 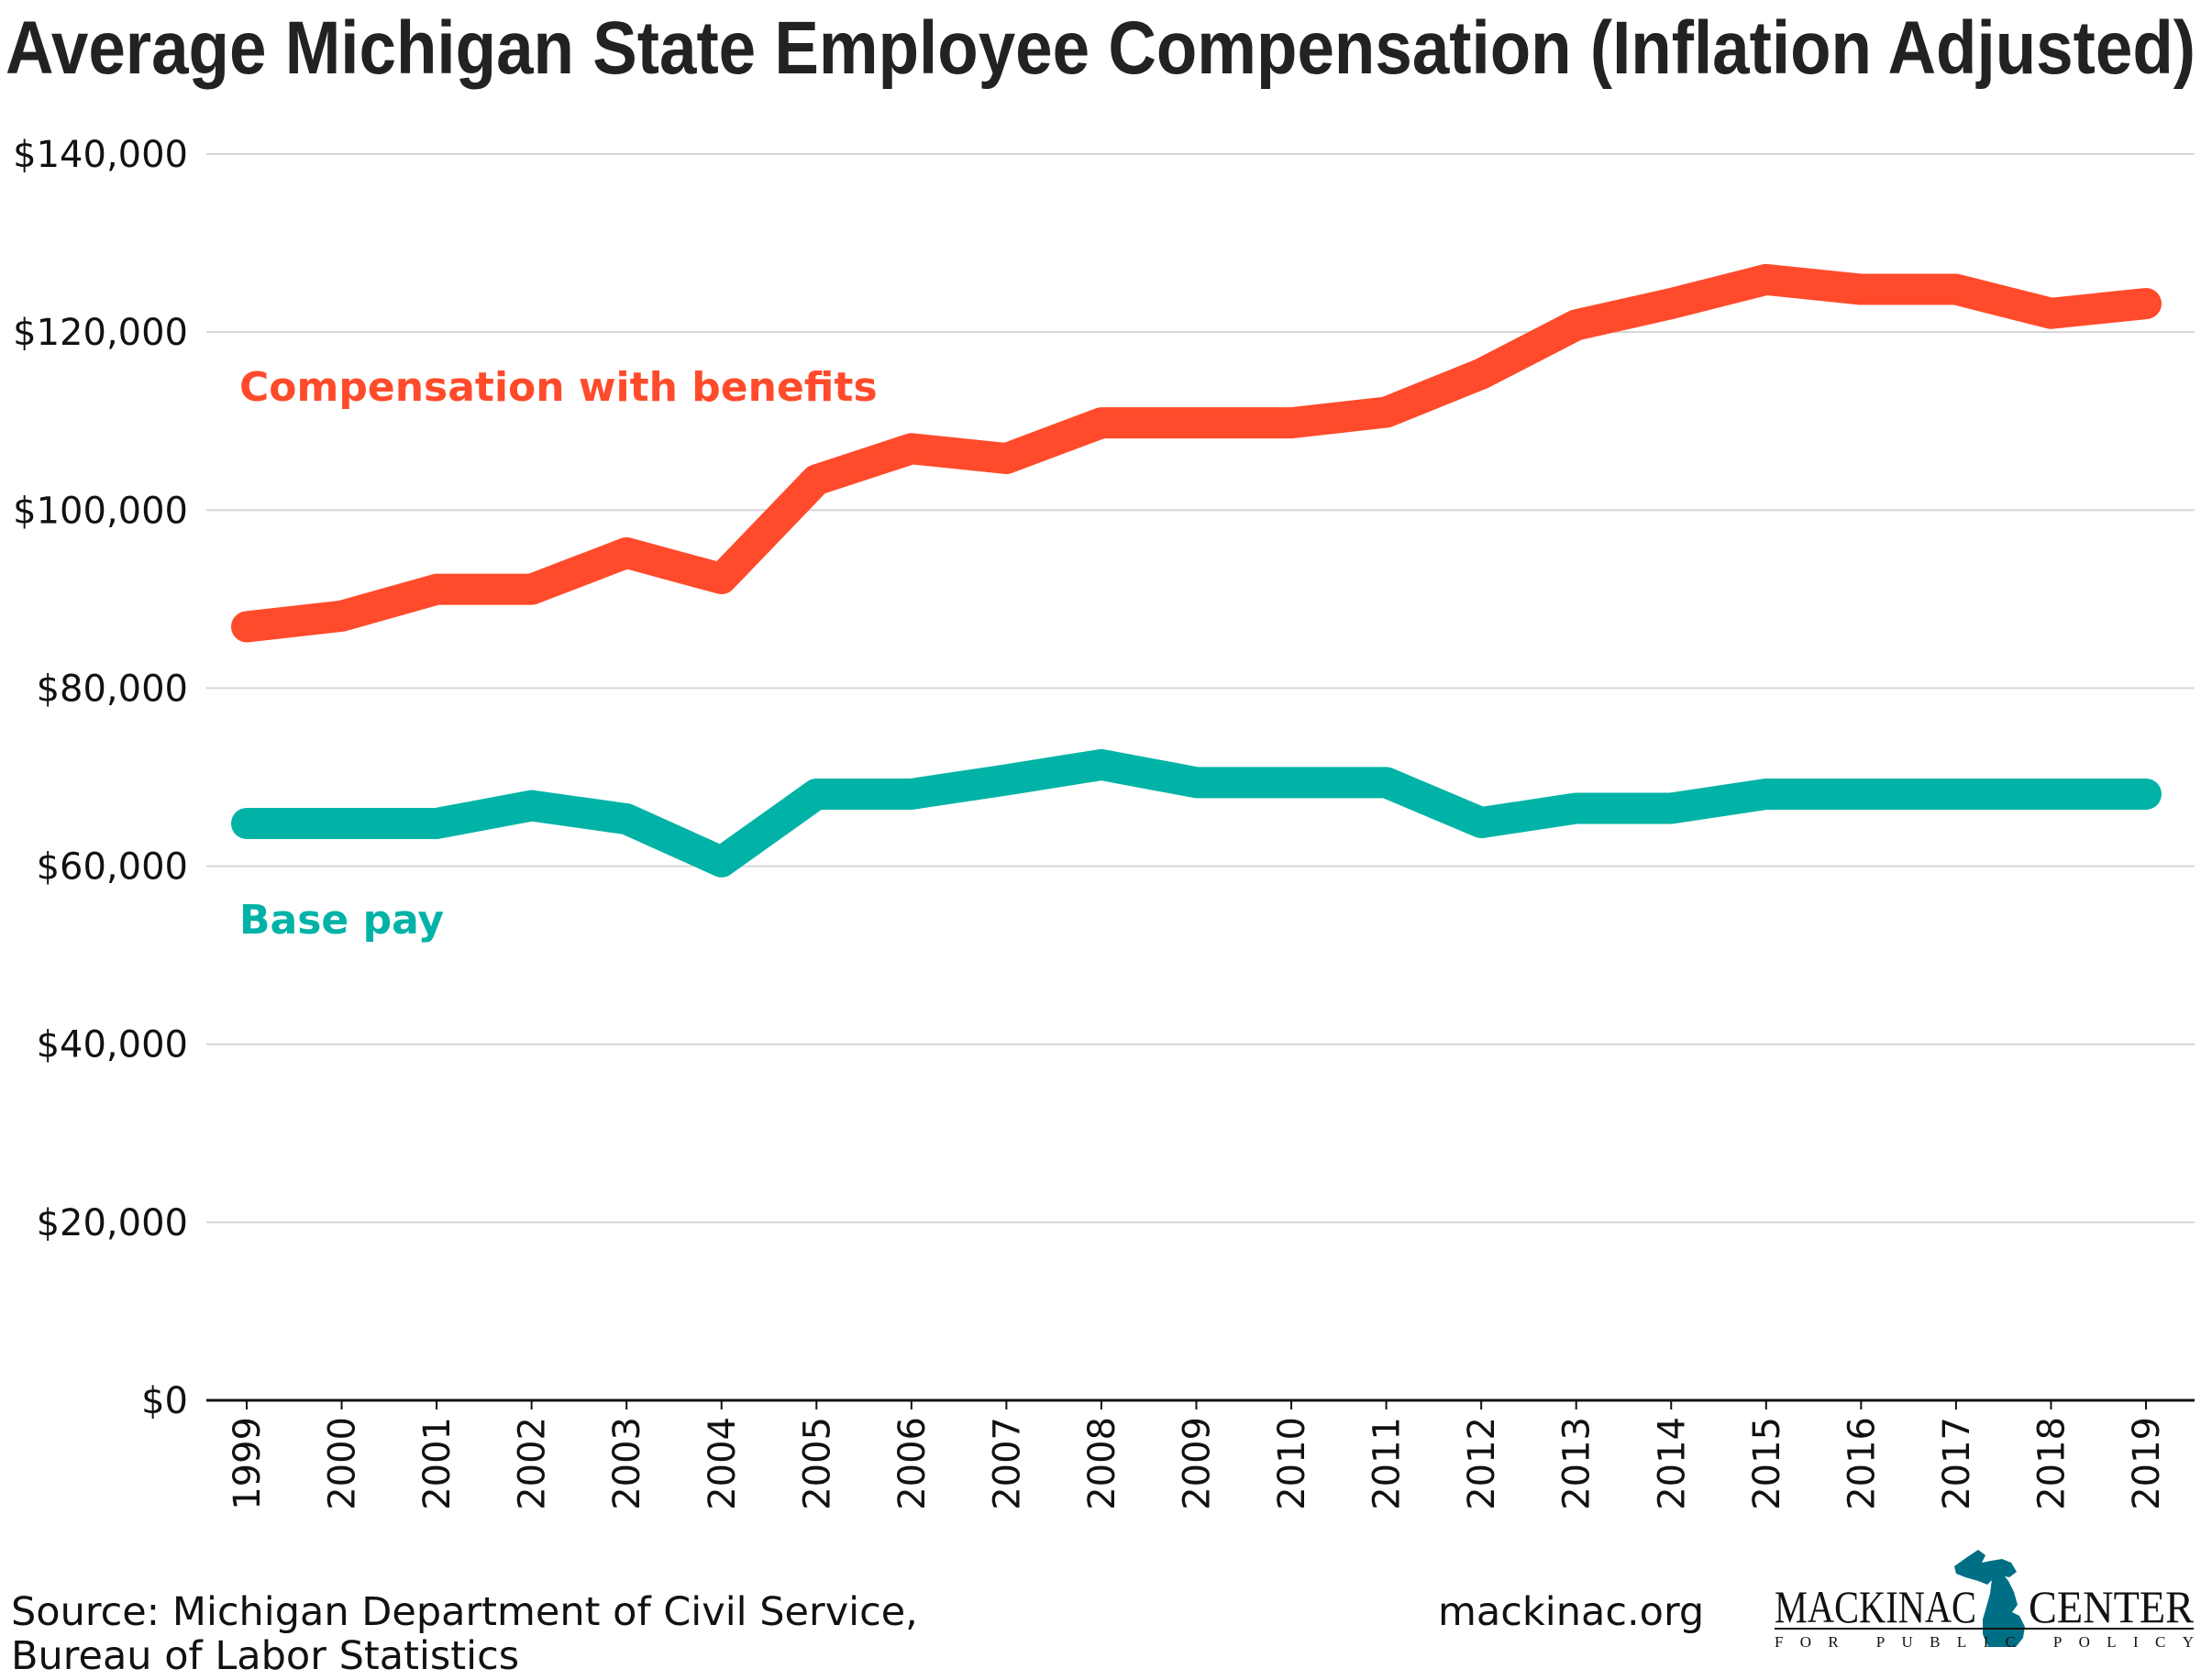 I want to click on x-tick-label: 2003, so click(x=627, y=1463).